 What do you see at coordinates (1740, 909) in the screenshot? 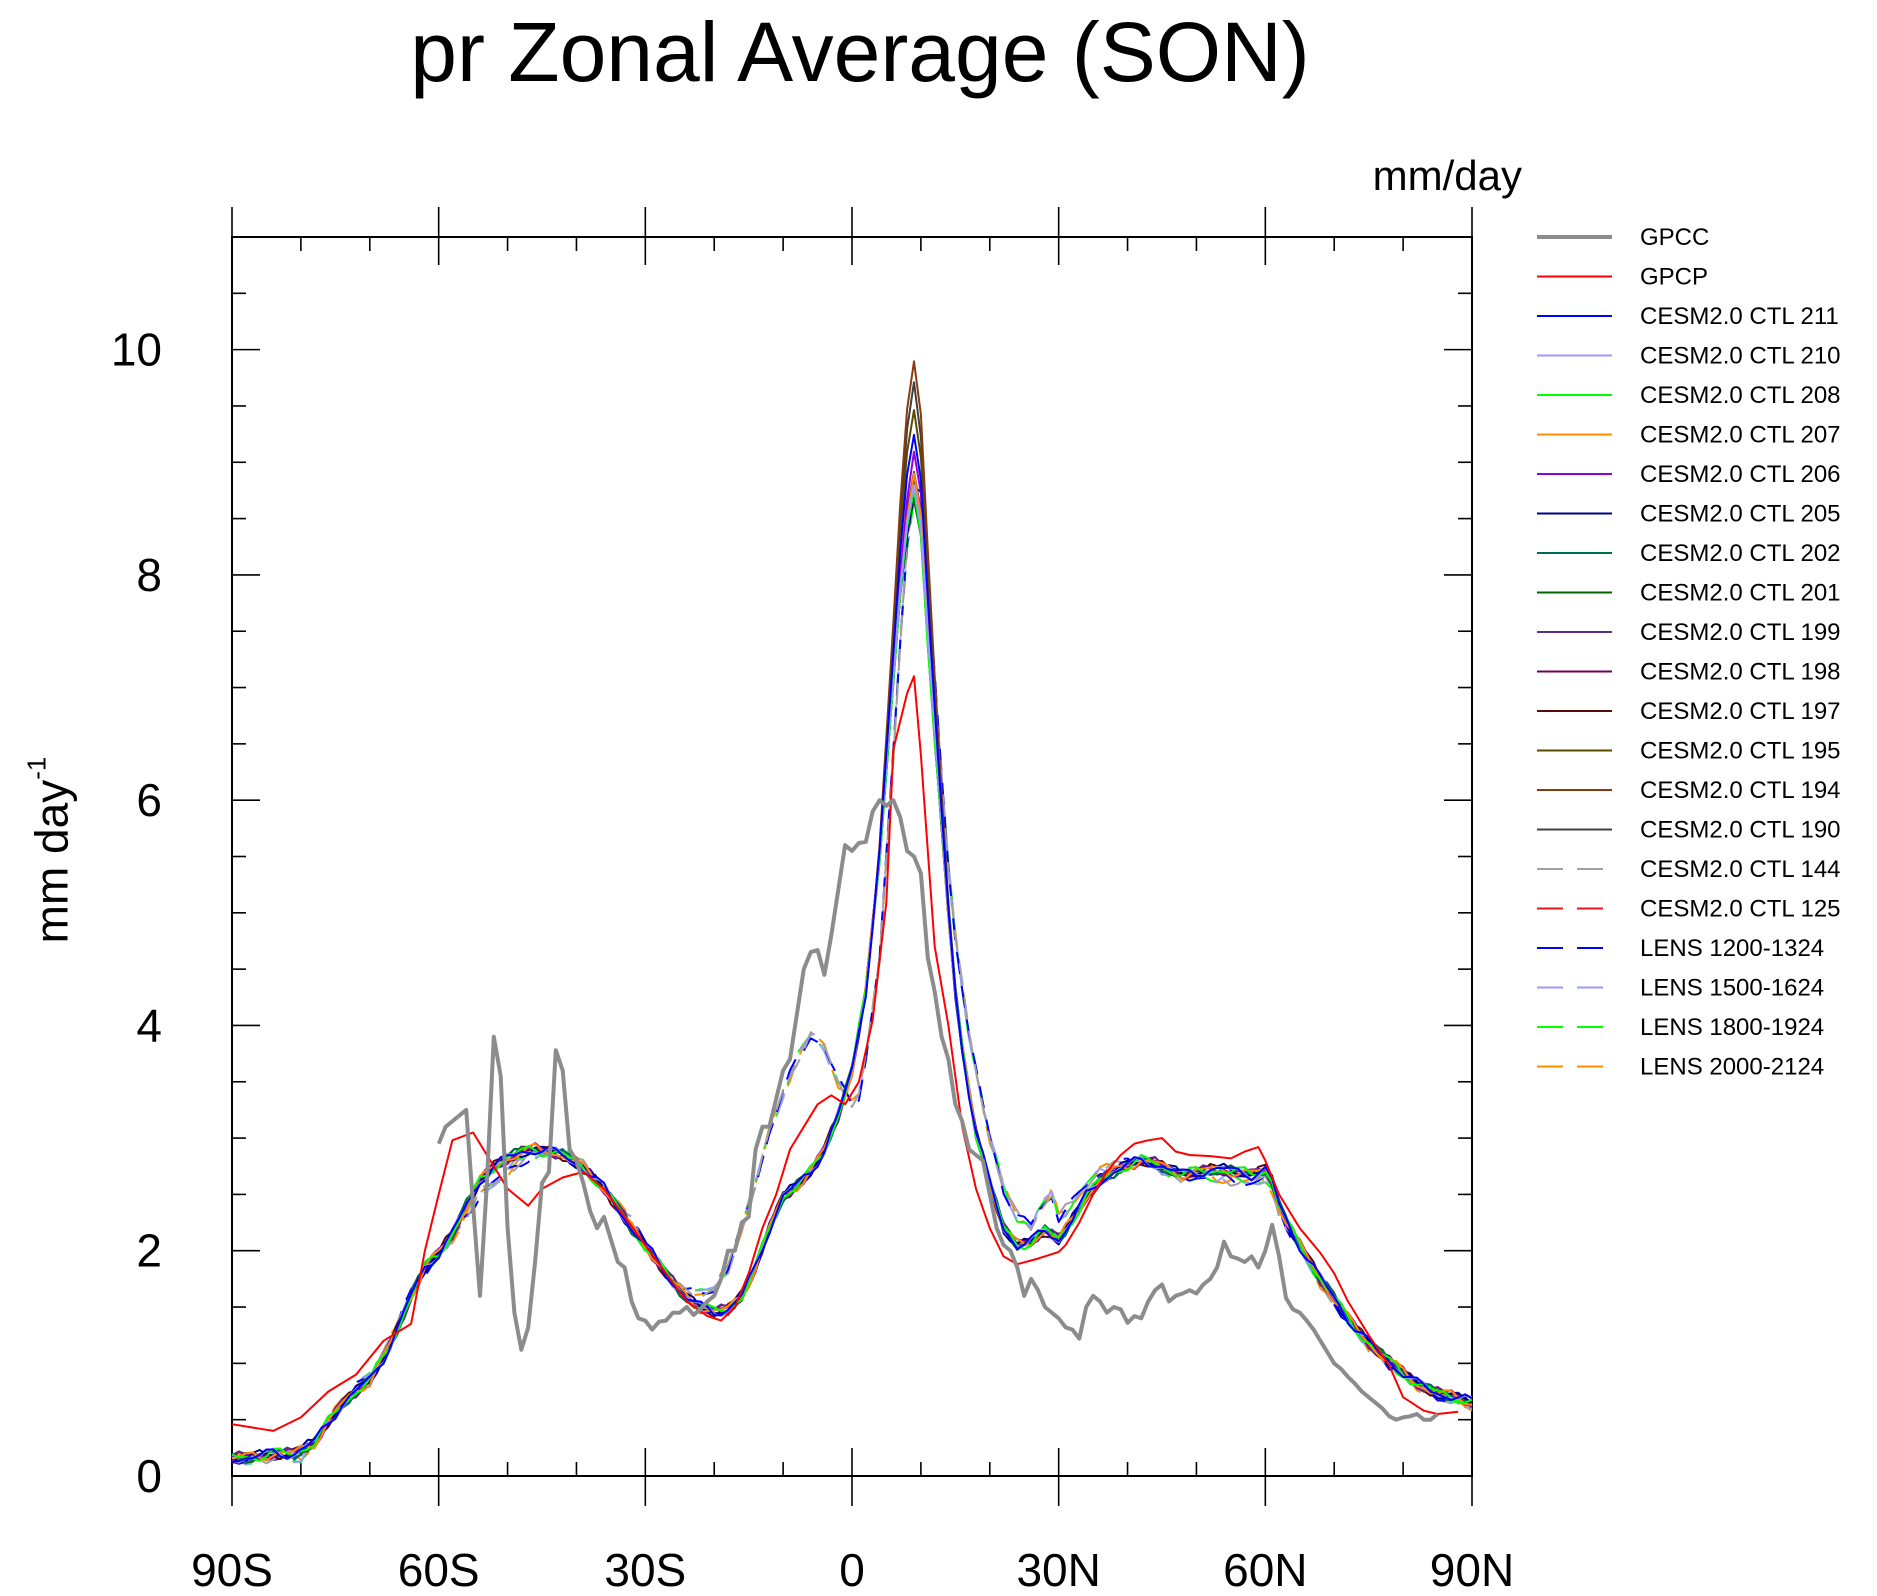
I see `legend-label: CESM2.0 CTL 125` at bounding box center [1740, 909].